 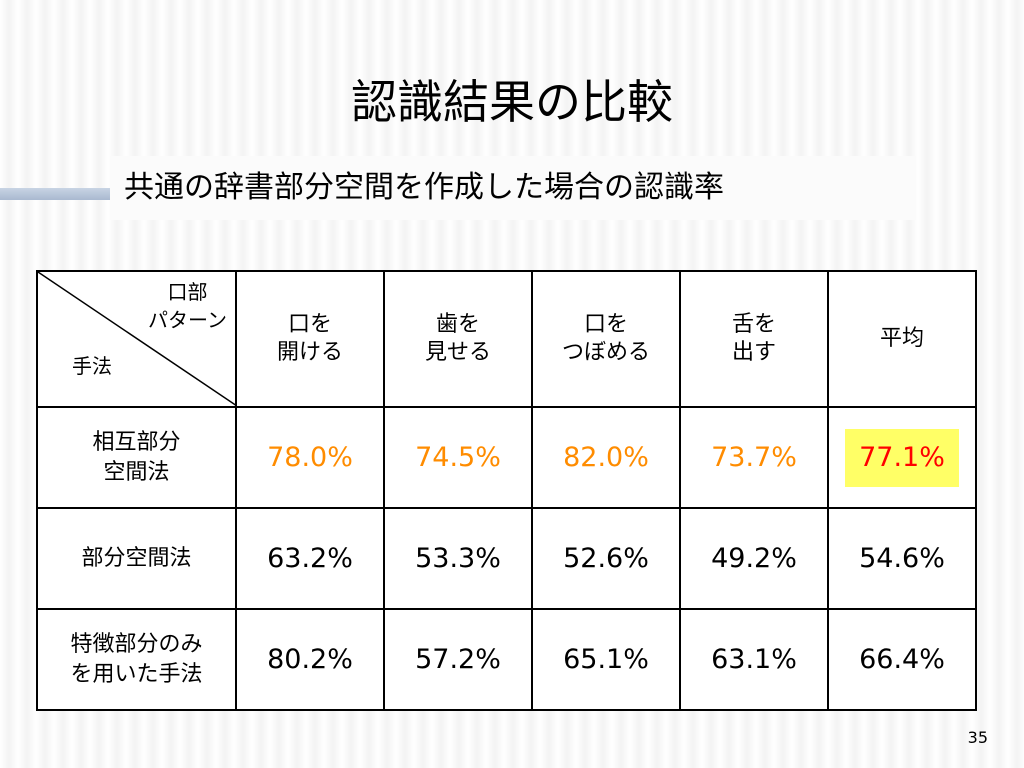 What do you see at coordinates (310, 339) in the screenshot?
I see `col-header-open-mouth: 口を 開ける` at bounding box center [310, 339].